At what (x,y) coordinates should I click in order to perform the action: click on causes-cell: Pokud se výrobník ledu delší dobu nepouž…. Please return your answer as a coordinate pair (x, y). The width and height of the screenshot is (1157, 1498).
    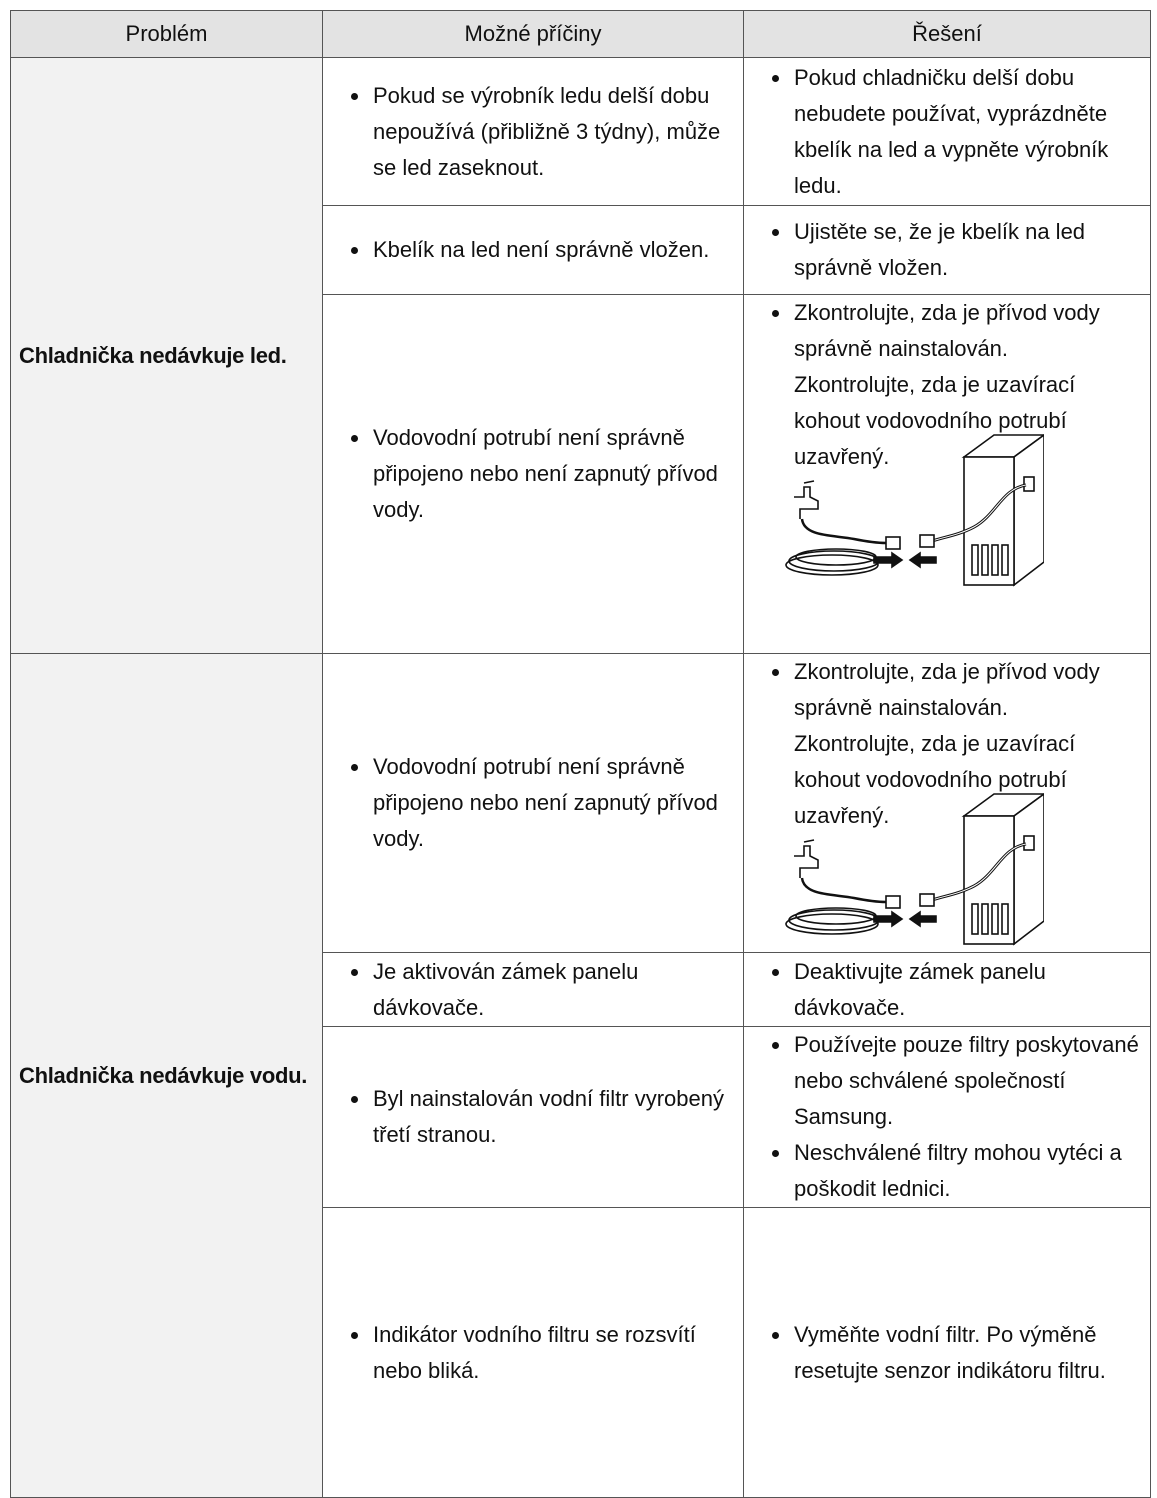
    Looking at the image, I should click on (533, 131).